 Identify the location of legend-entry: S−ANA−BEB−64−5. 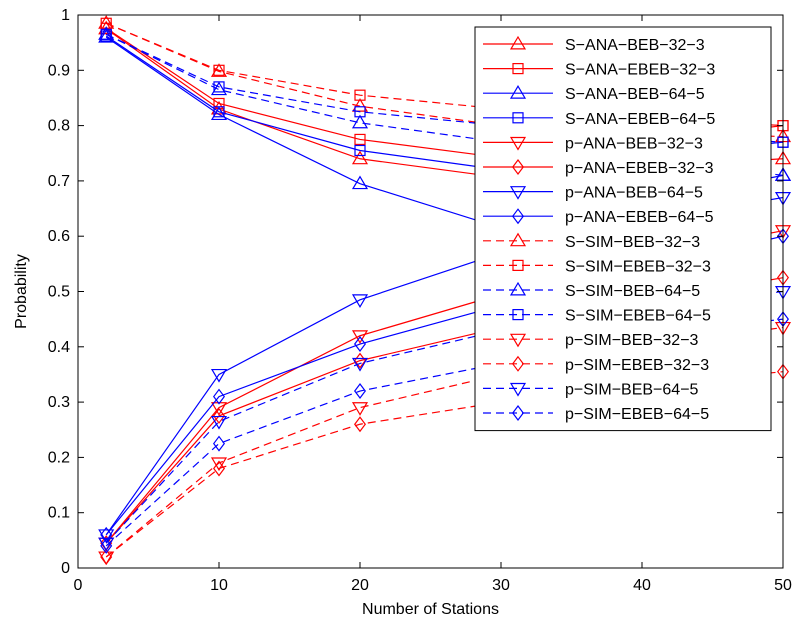
(594, 94).